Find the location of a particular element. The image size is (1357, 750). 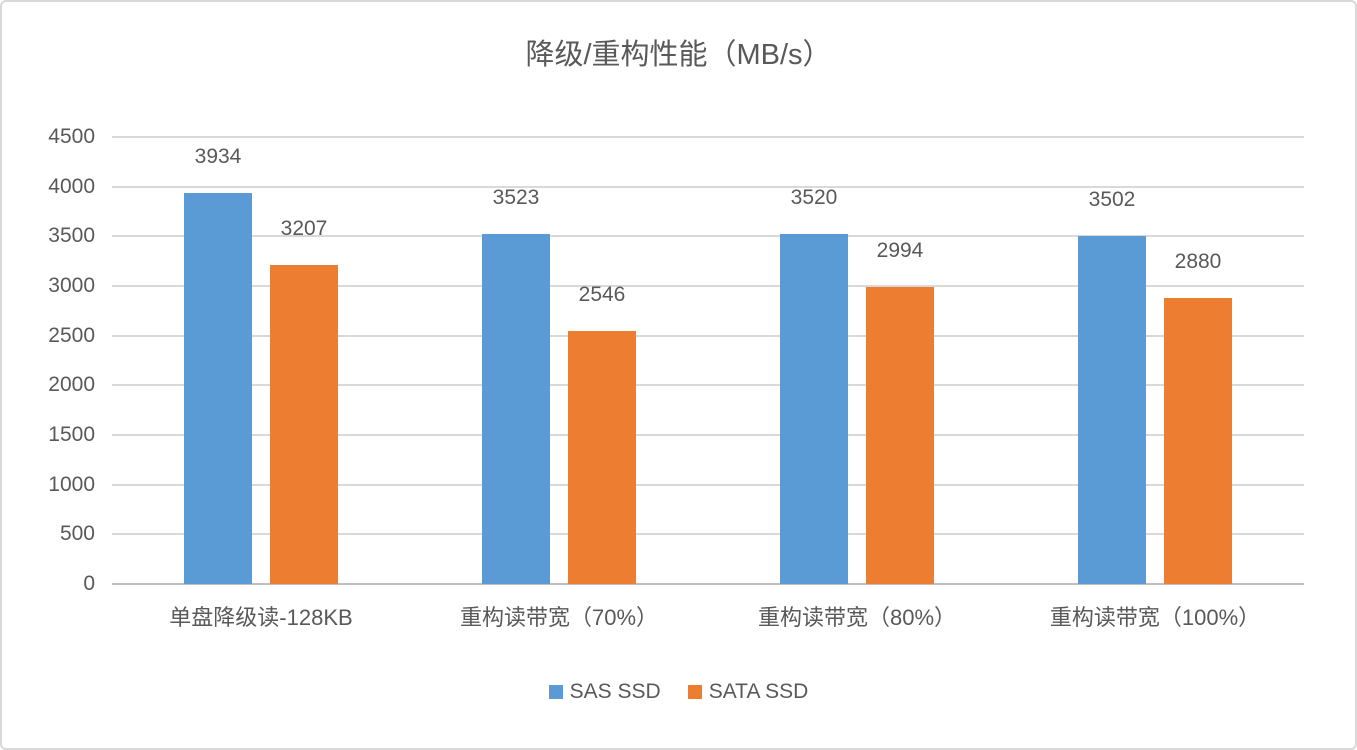

y-axis-tick-label: 1500 is located at coordinates (71, 434).